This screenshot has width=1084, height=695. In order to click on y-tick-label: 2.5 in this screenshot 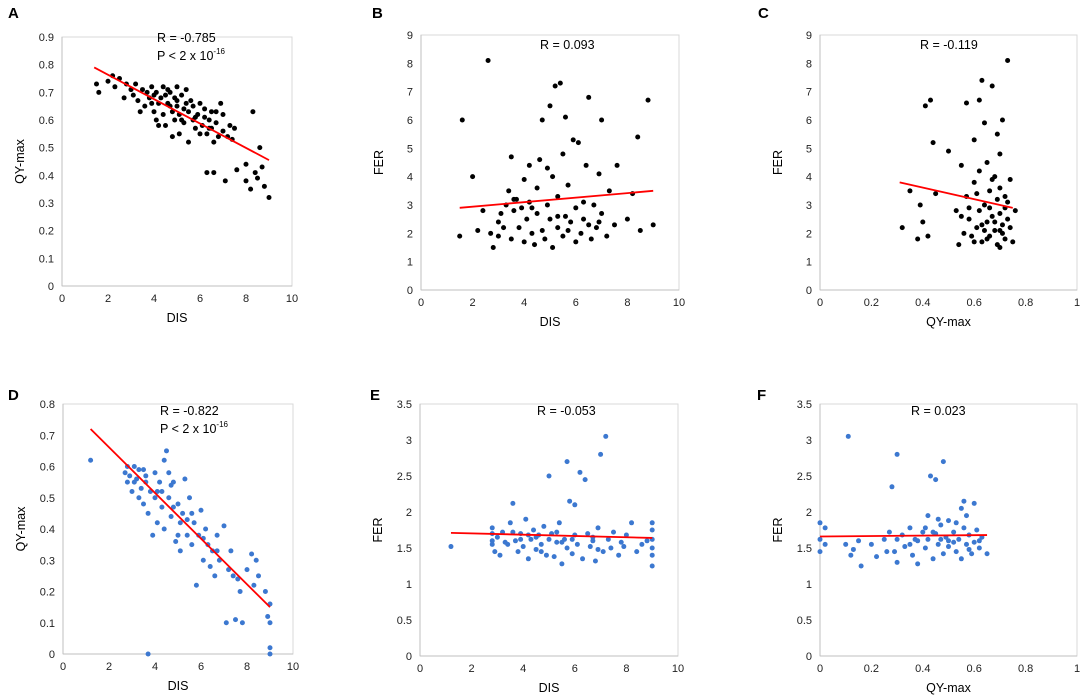, I will do `click(404, 477)`.